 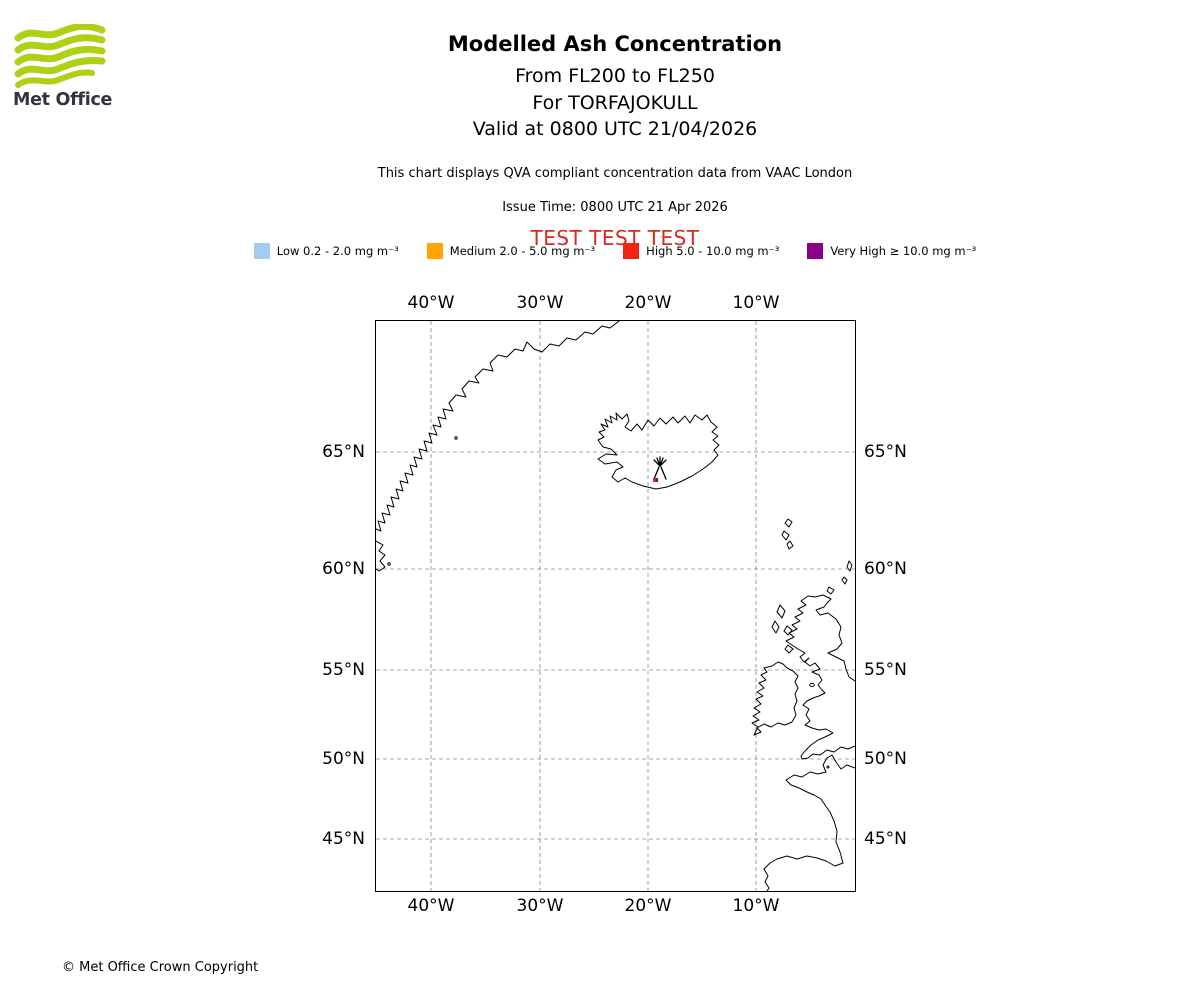 I want to click on volcano-eruption-symbol, so click(x=660, y=468).